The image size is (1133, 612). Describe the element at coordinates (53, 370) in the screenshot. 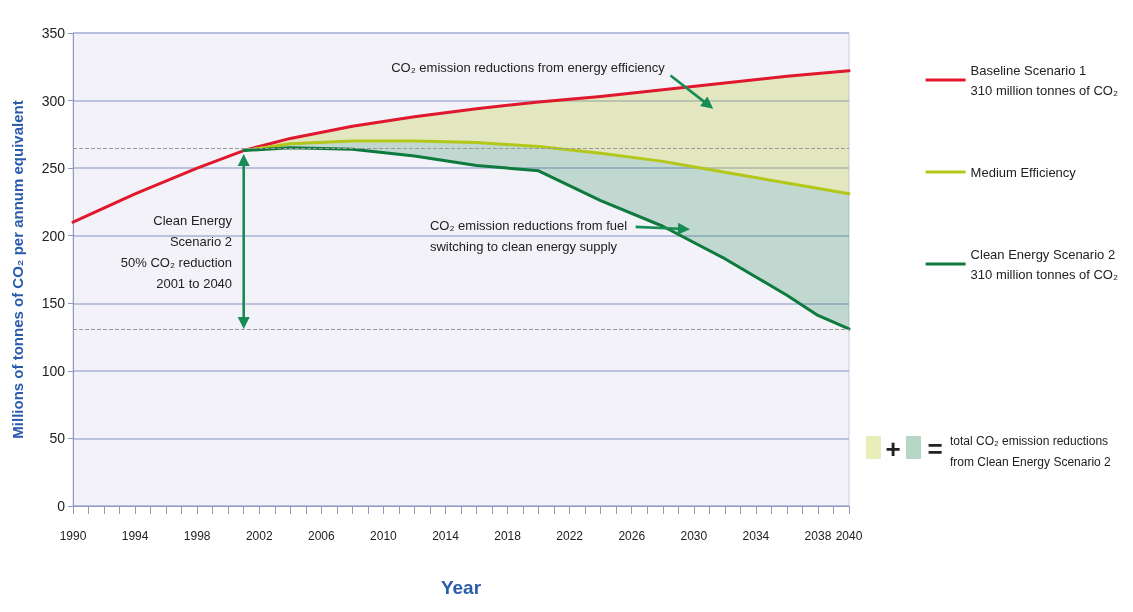

I see `y-tick-label: 100` at that location.